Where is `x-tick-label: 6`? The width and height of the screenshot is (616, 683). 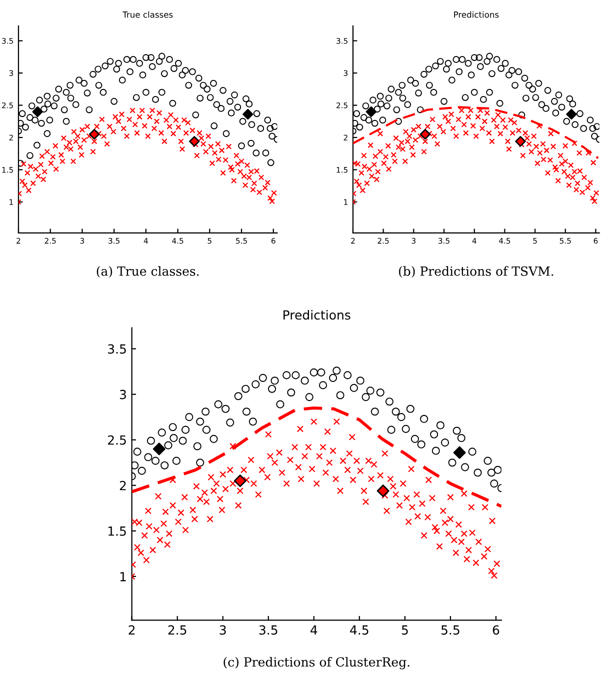 x-tick-label: 6 is located at coordinates (496, 630).